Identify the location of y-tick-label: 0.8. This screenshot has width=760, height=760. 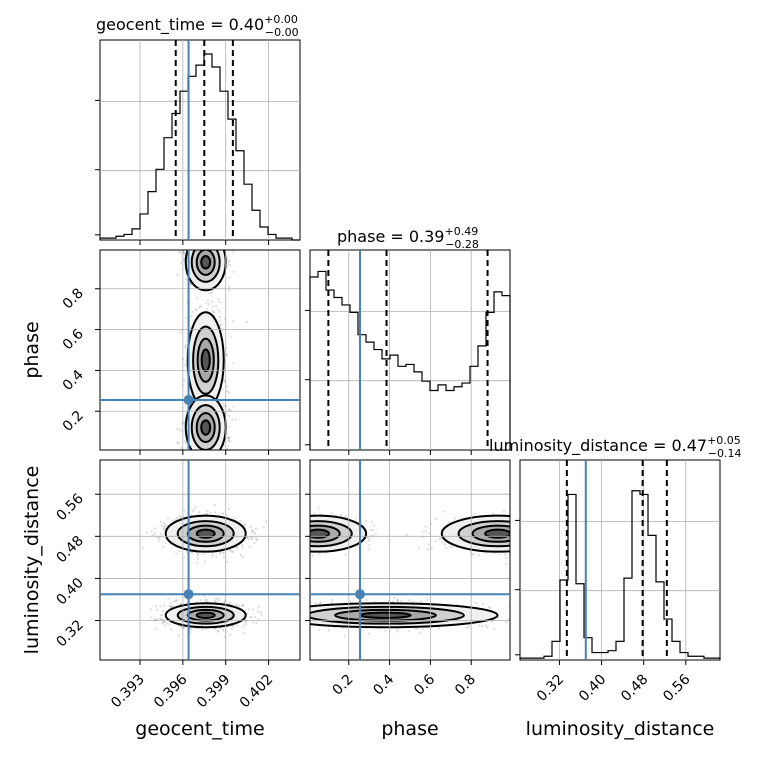
(73, 298).